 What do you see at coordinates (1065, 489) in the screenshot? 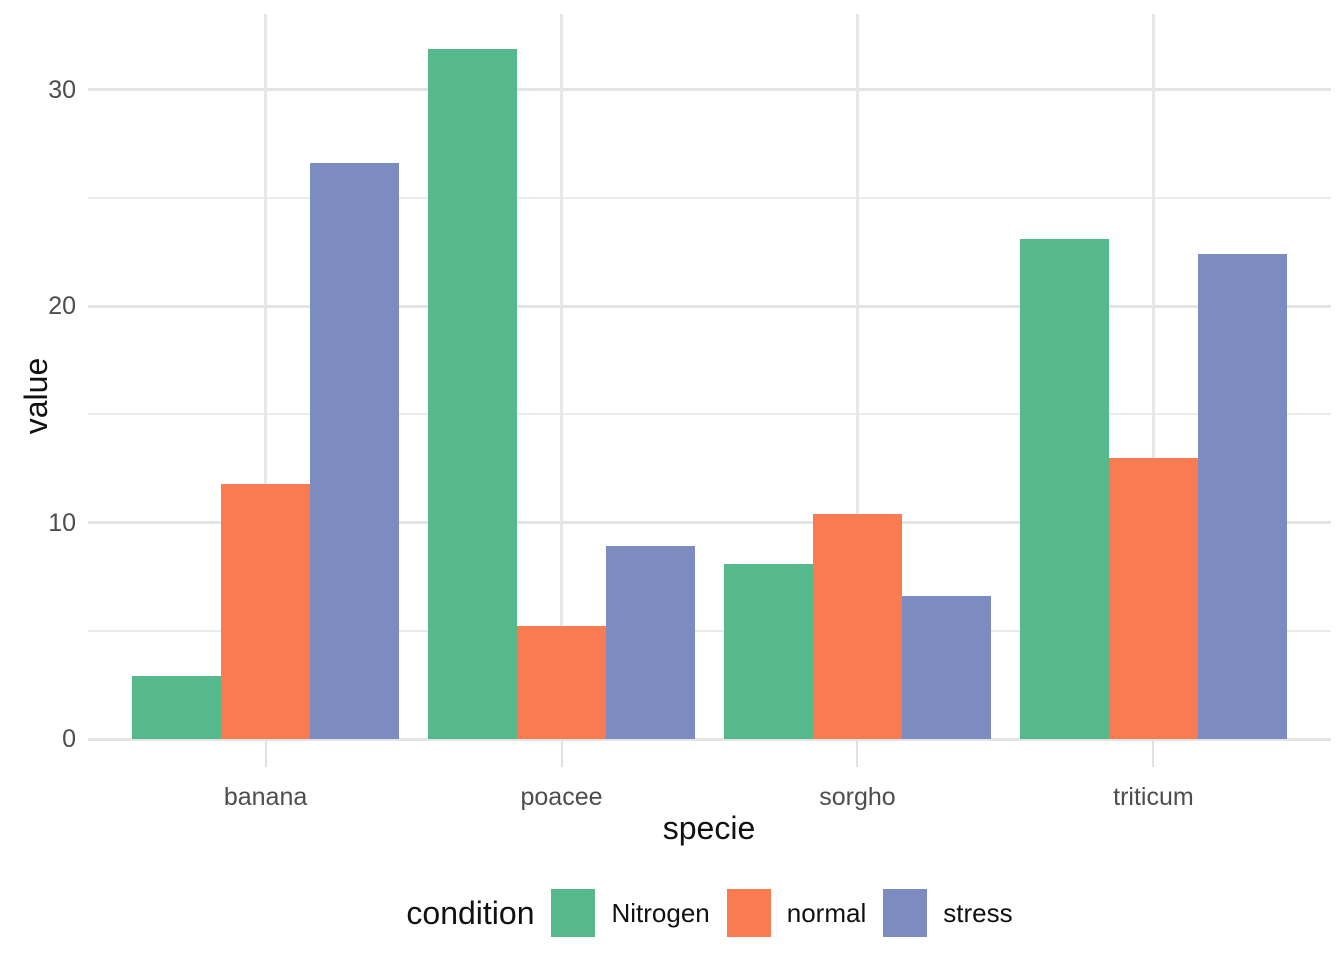
I see `bar-triticum-Nitrogen` at bounding box center [1065, 489].